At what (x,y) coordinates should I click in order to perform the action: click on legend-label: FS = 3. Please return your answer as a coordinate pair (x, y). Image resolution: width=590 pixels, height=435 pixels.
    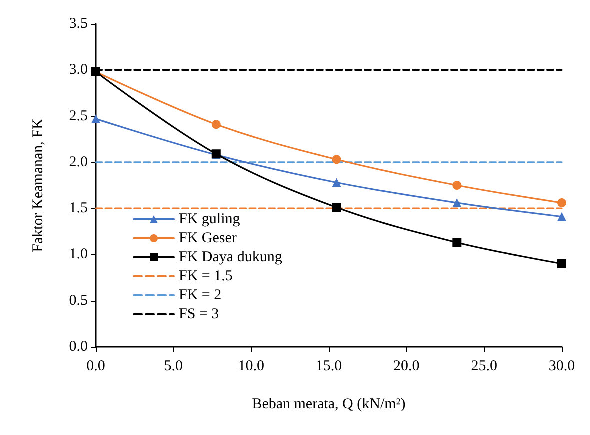
    Looking at the image, I should click on (199, 314).